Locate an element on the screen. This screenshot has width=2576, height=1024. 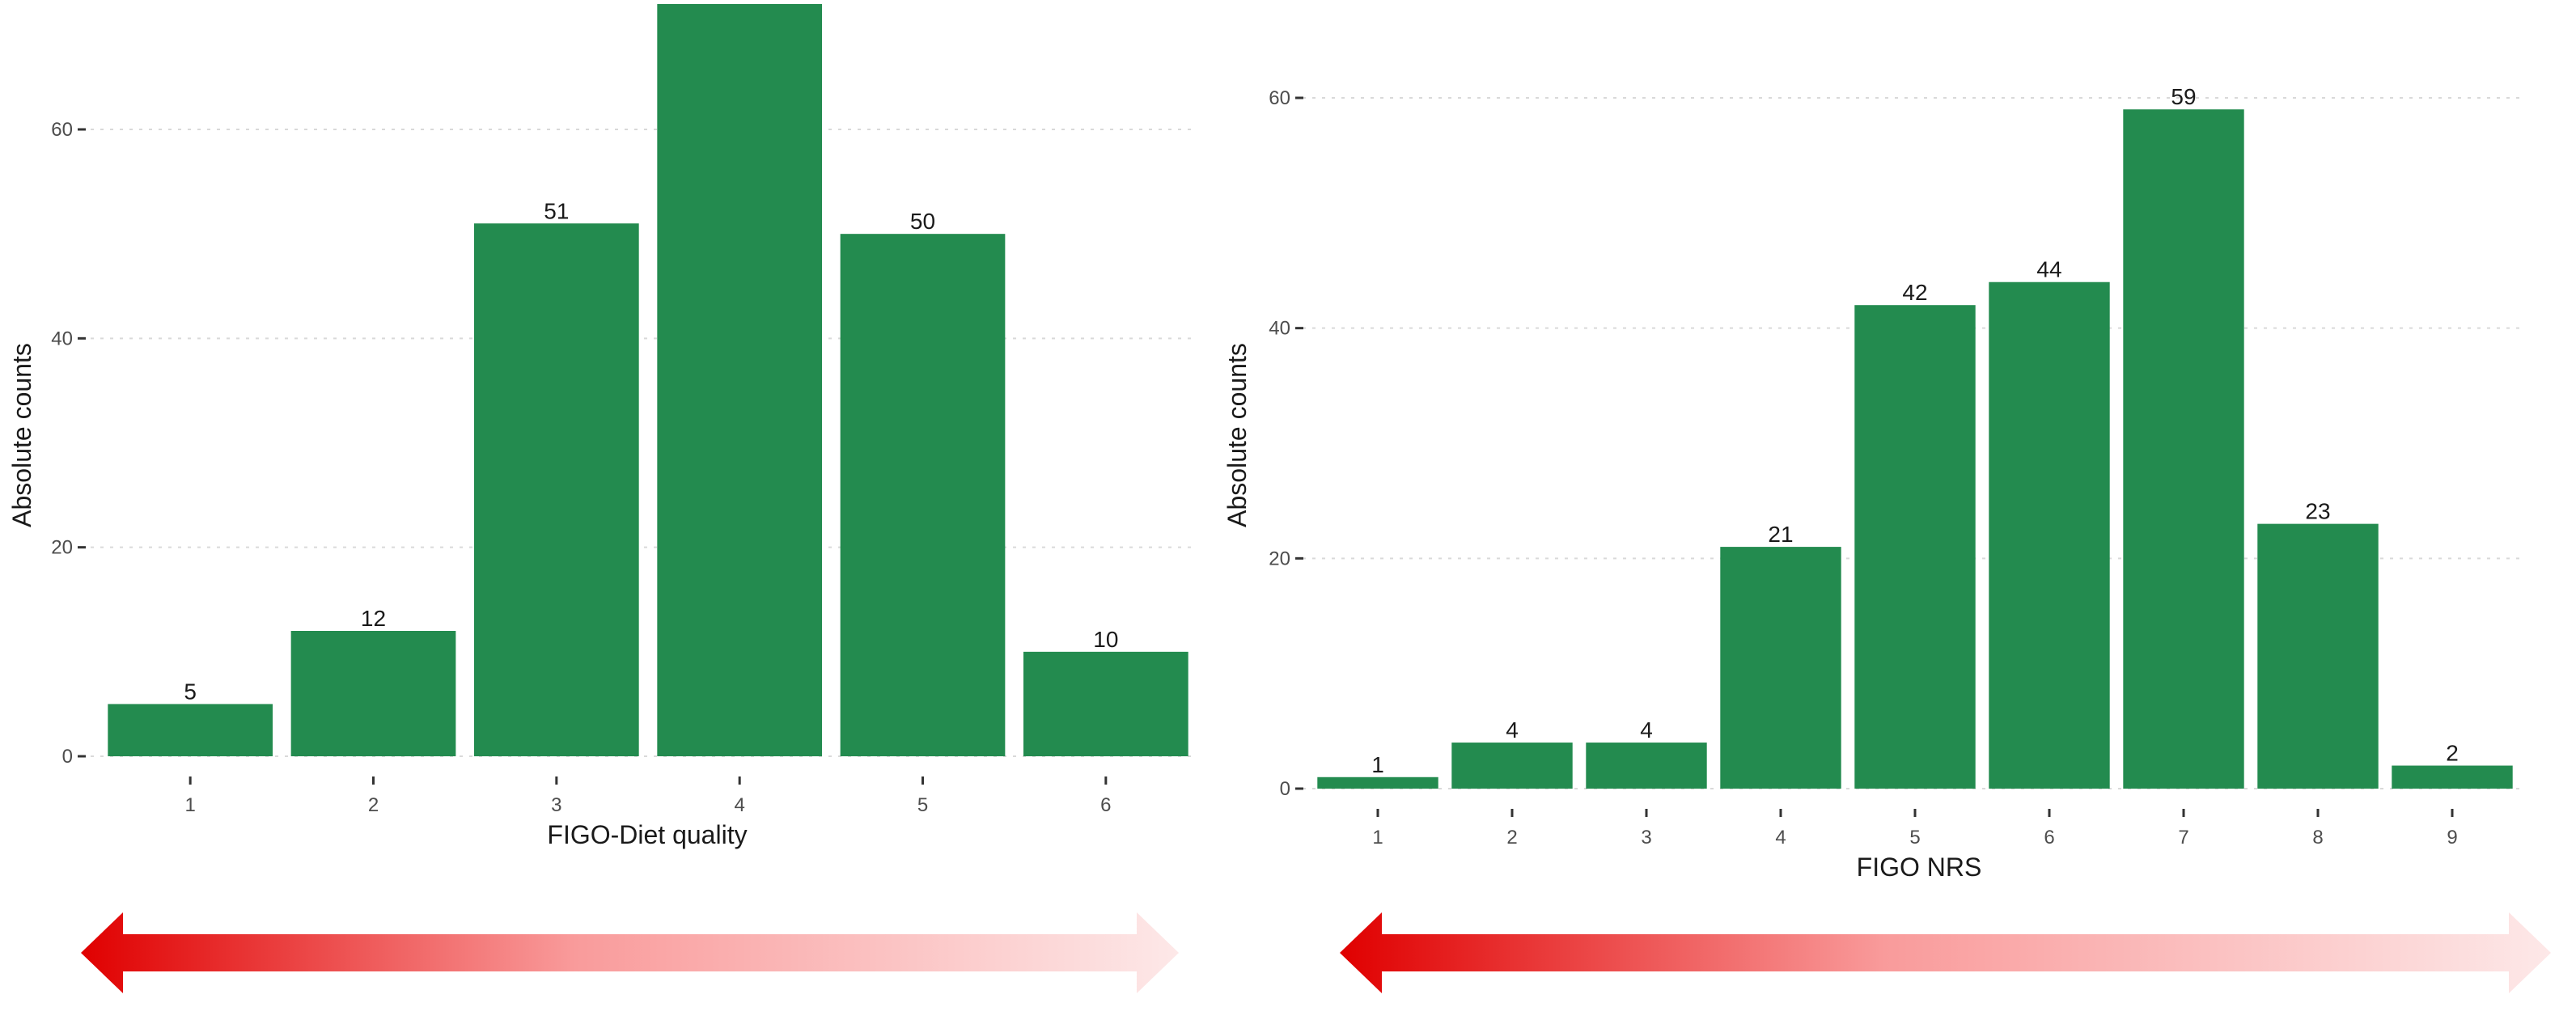
data-label: 59 is located at coordinates (2183, 96).